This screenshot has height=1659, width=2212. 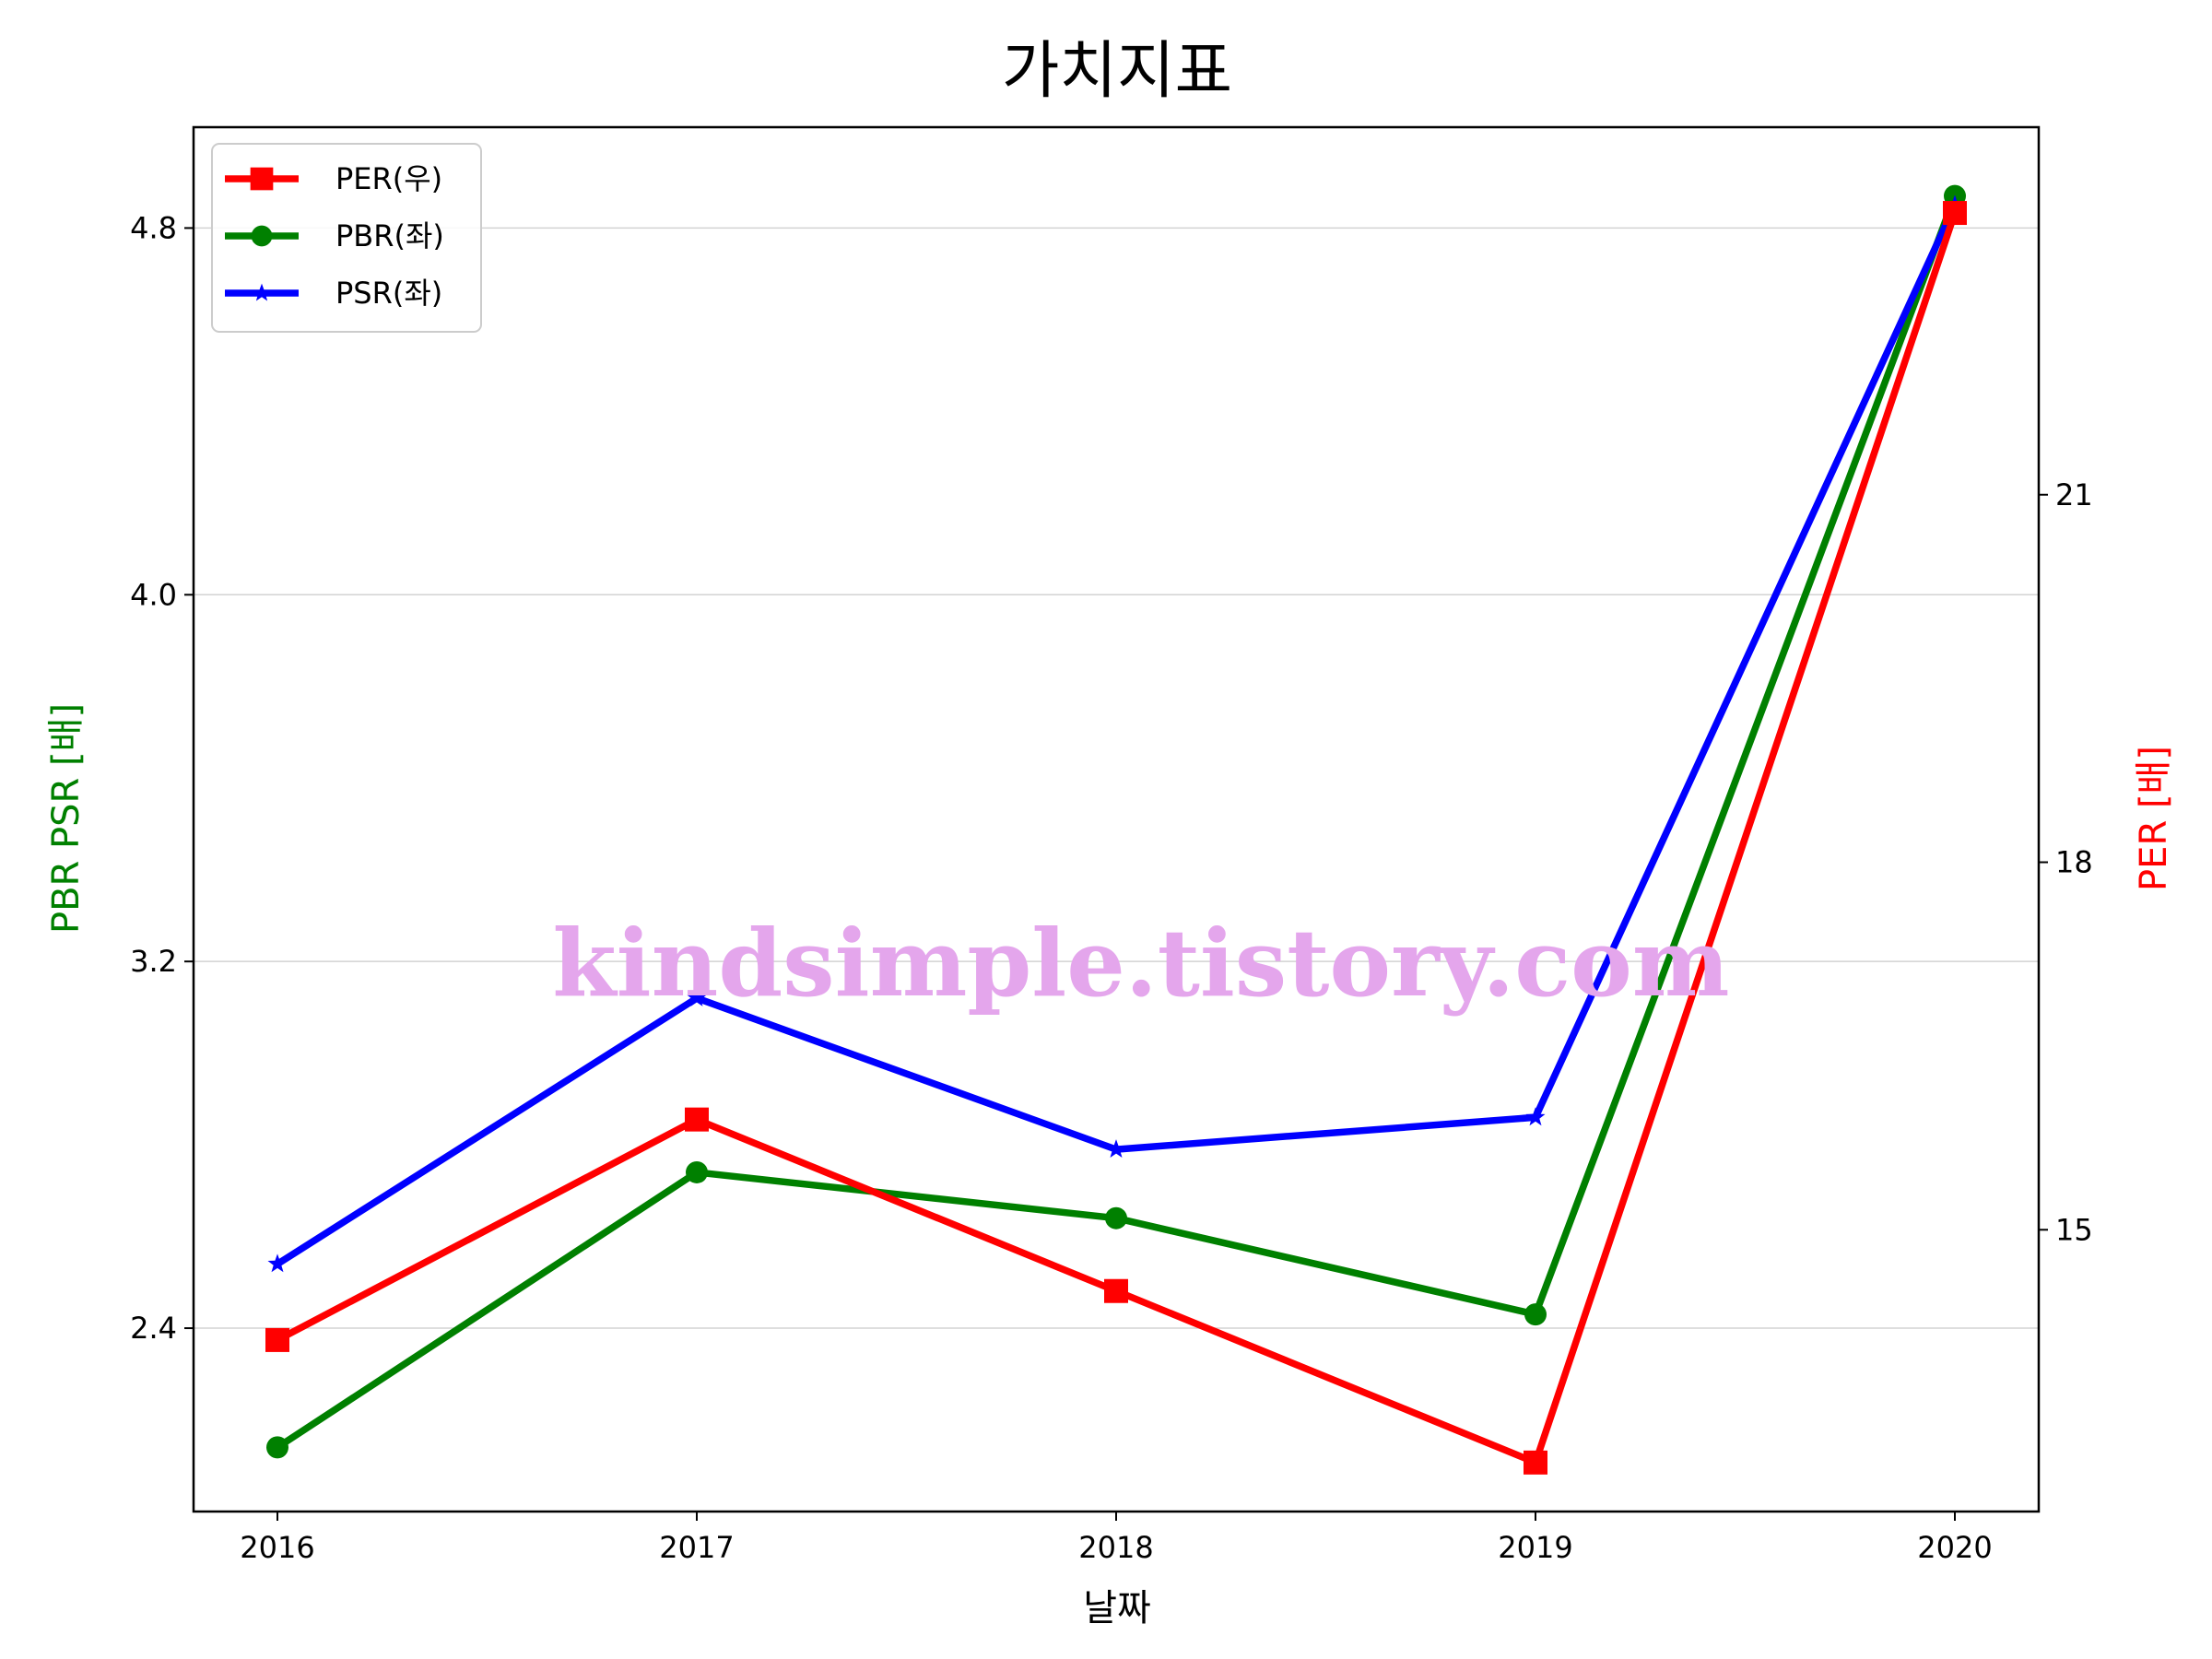 I want to click on y-axis-left: 2.4 3.2 4.0 4.8, so click(x=162, y=778).